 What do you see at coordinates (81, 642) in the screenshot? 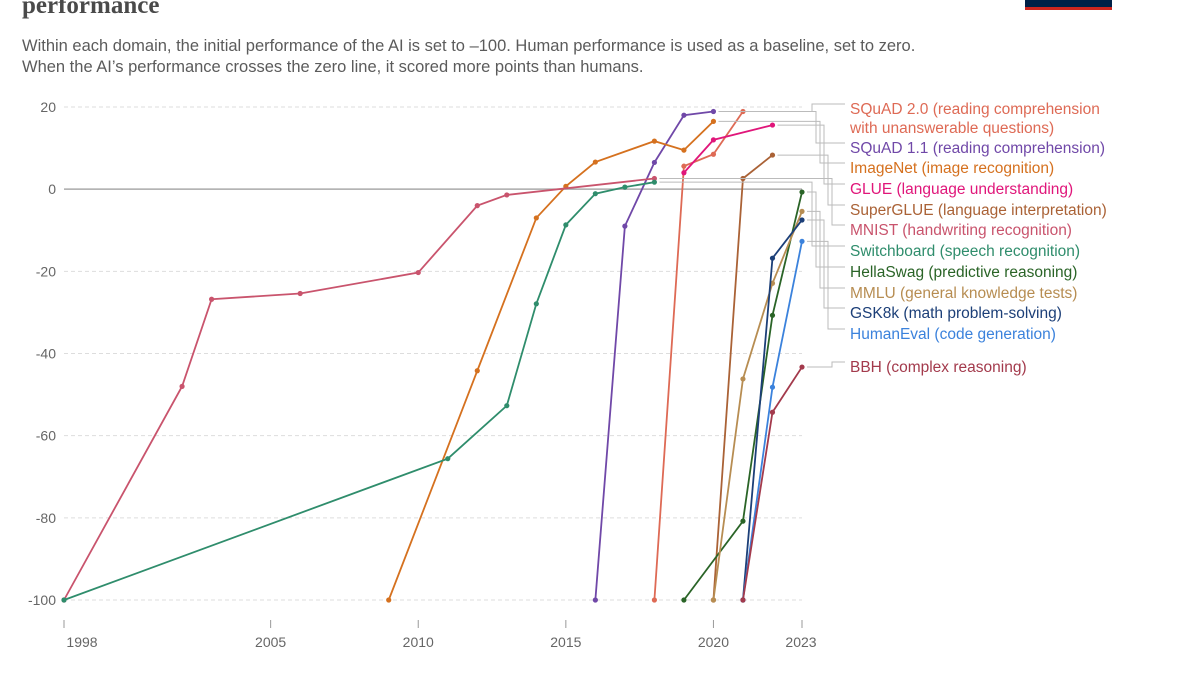
I see `x-tick-label: 1998` at bounding box center [81, 642].